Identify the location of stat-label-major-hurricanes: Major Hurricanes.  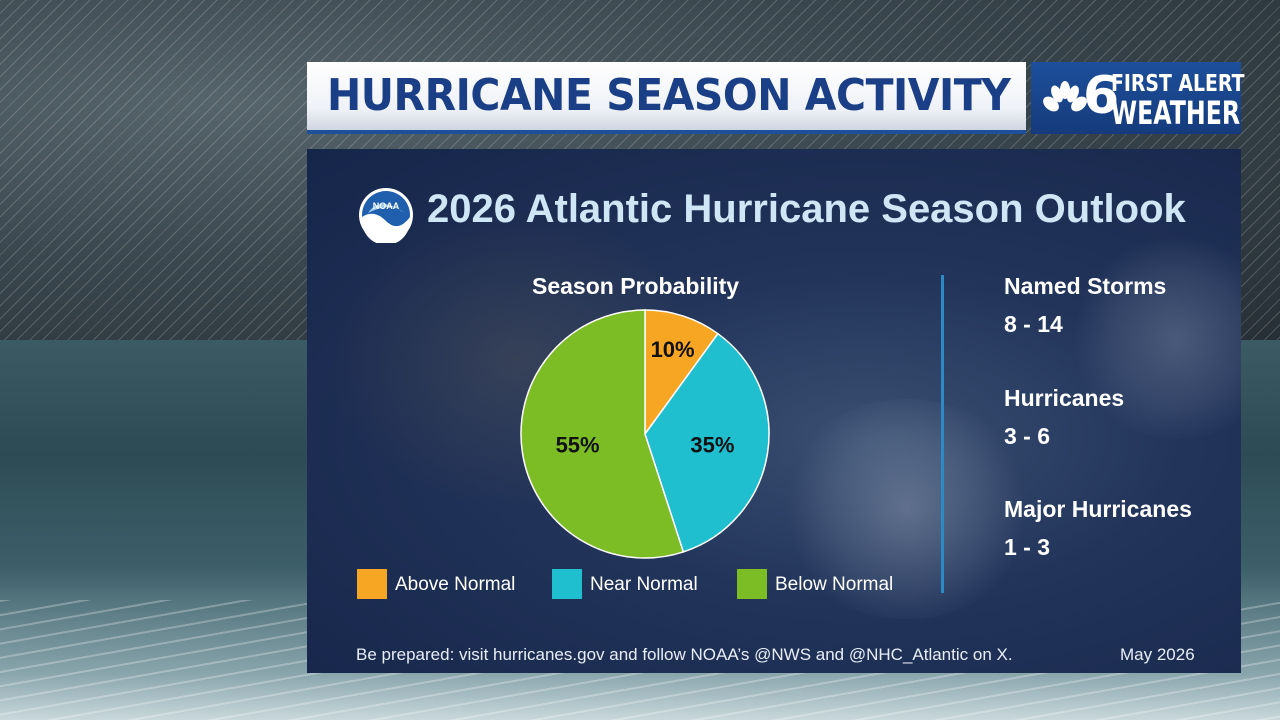
(1098, 509).